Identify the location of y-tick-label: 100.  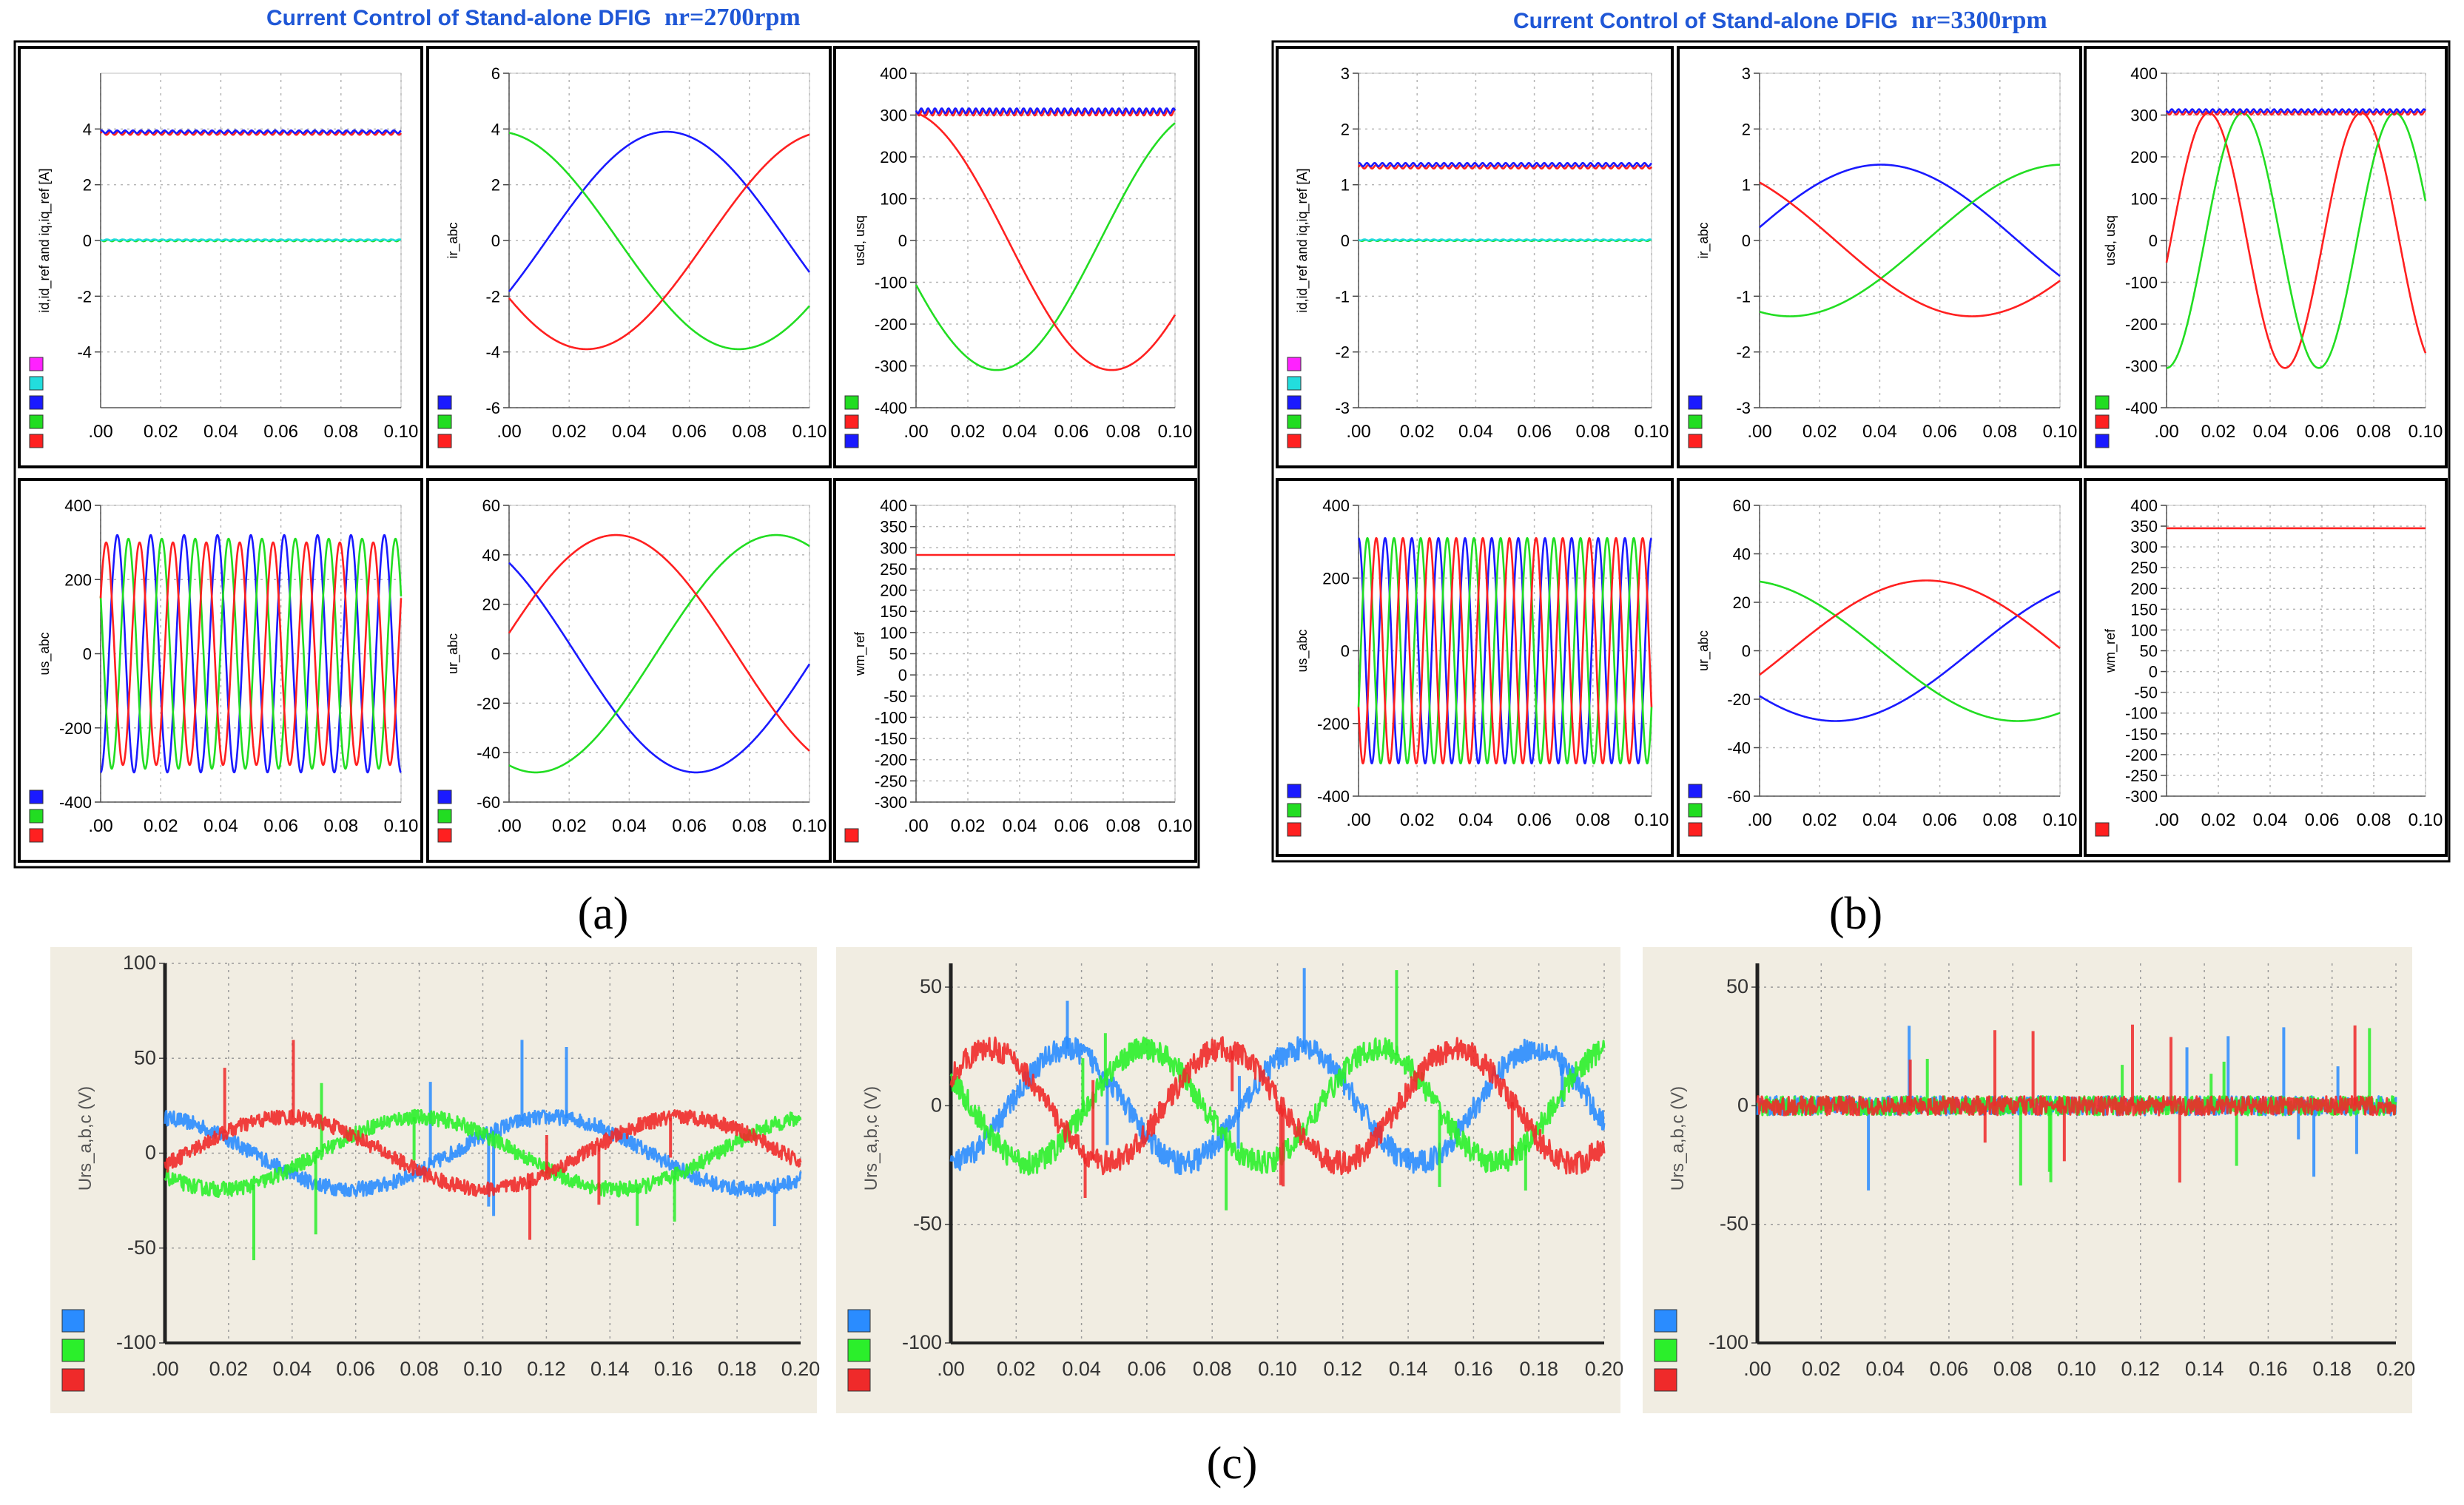
(2144, 630).